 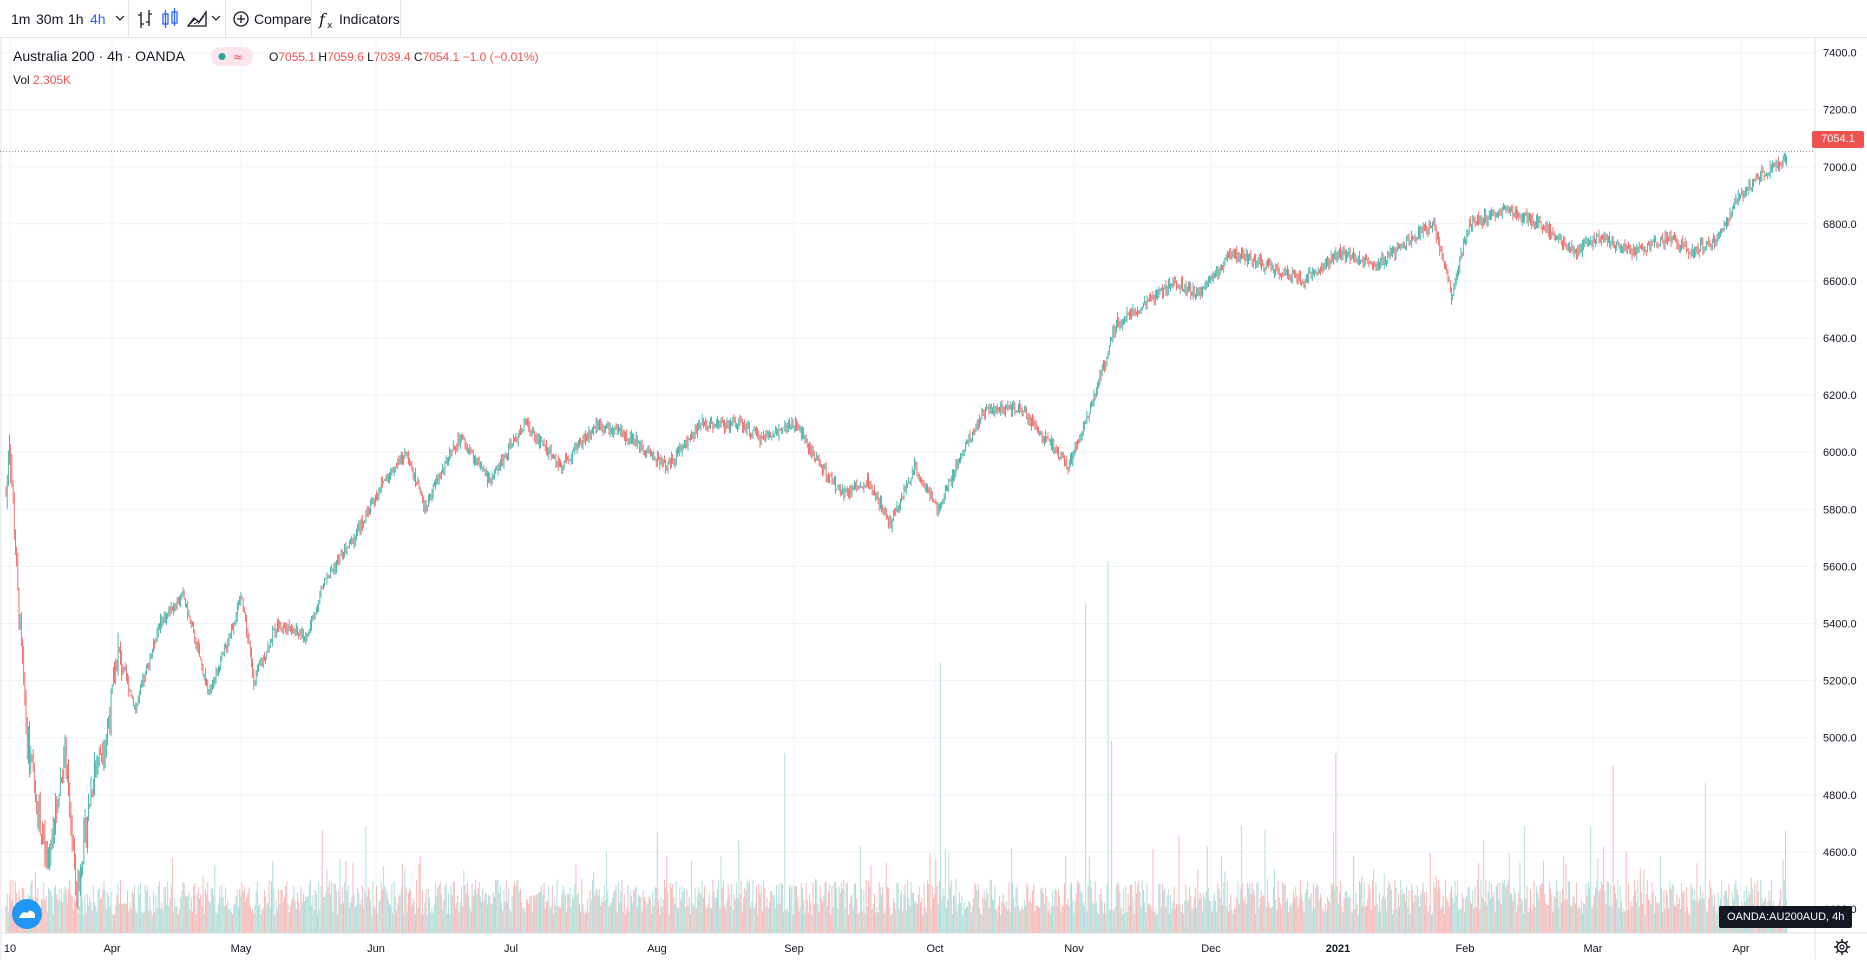 What do you see at coordinates (283, 19) in the screenshot?
I see `compare-button: Compare` at bounding box center [283, 19].